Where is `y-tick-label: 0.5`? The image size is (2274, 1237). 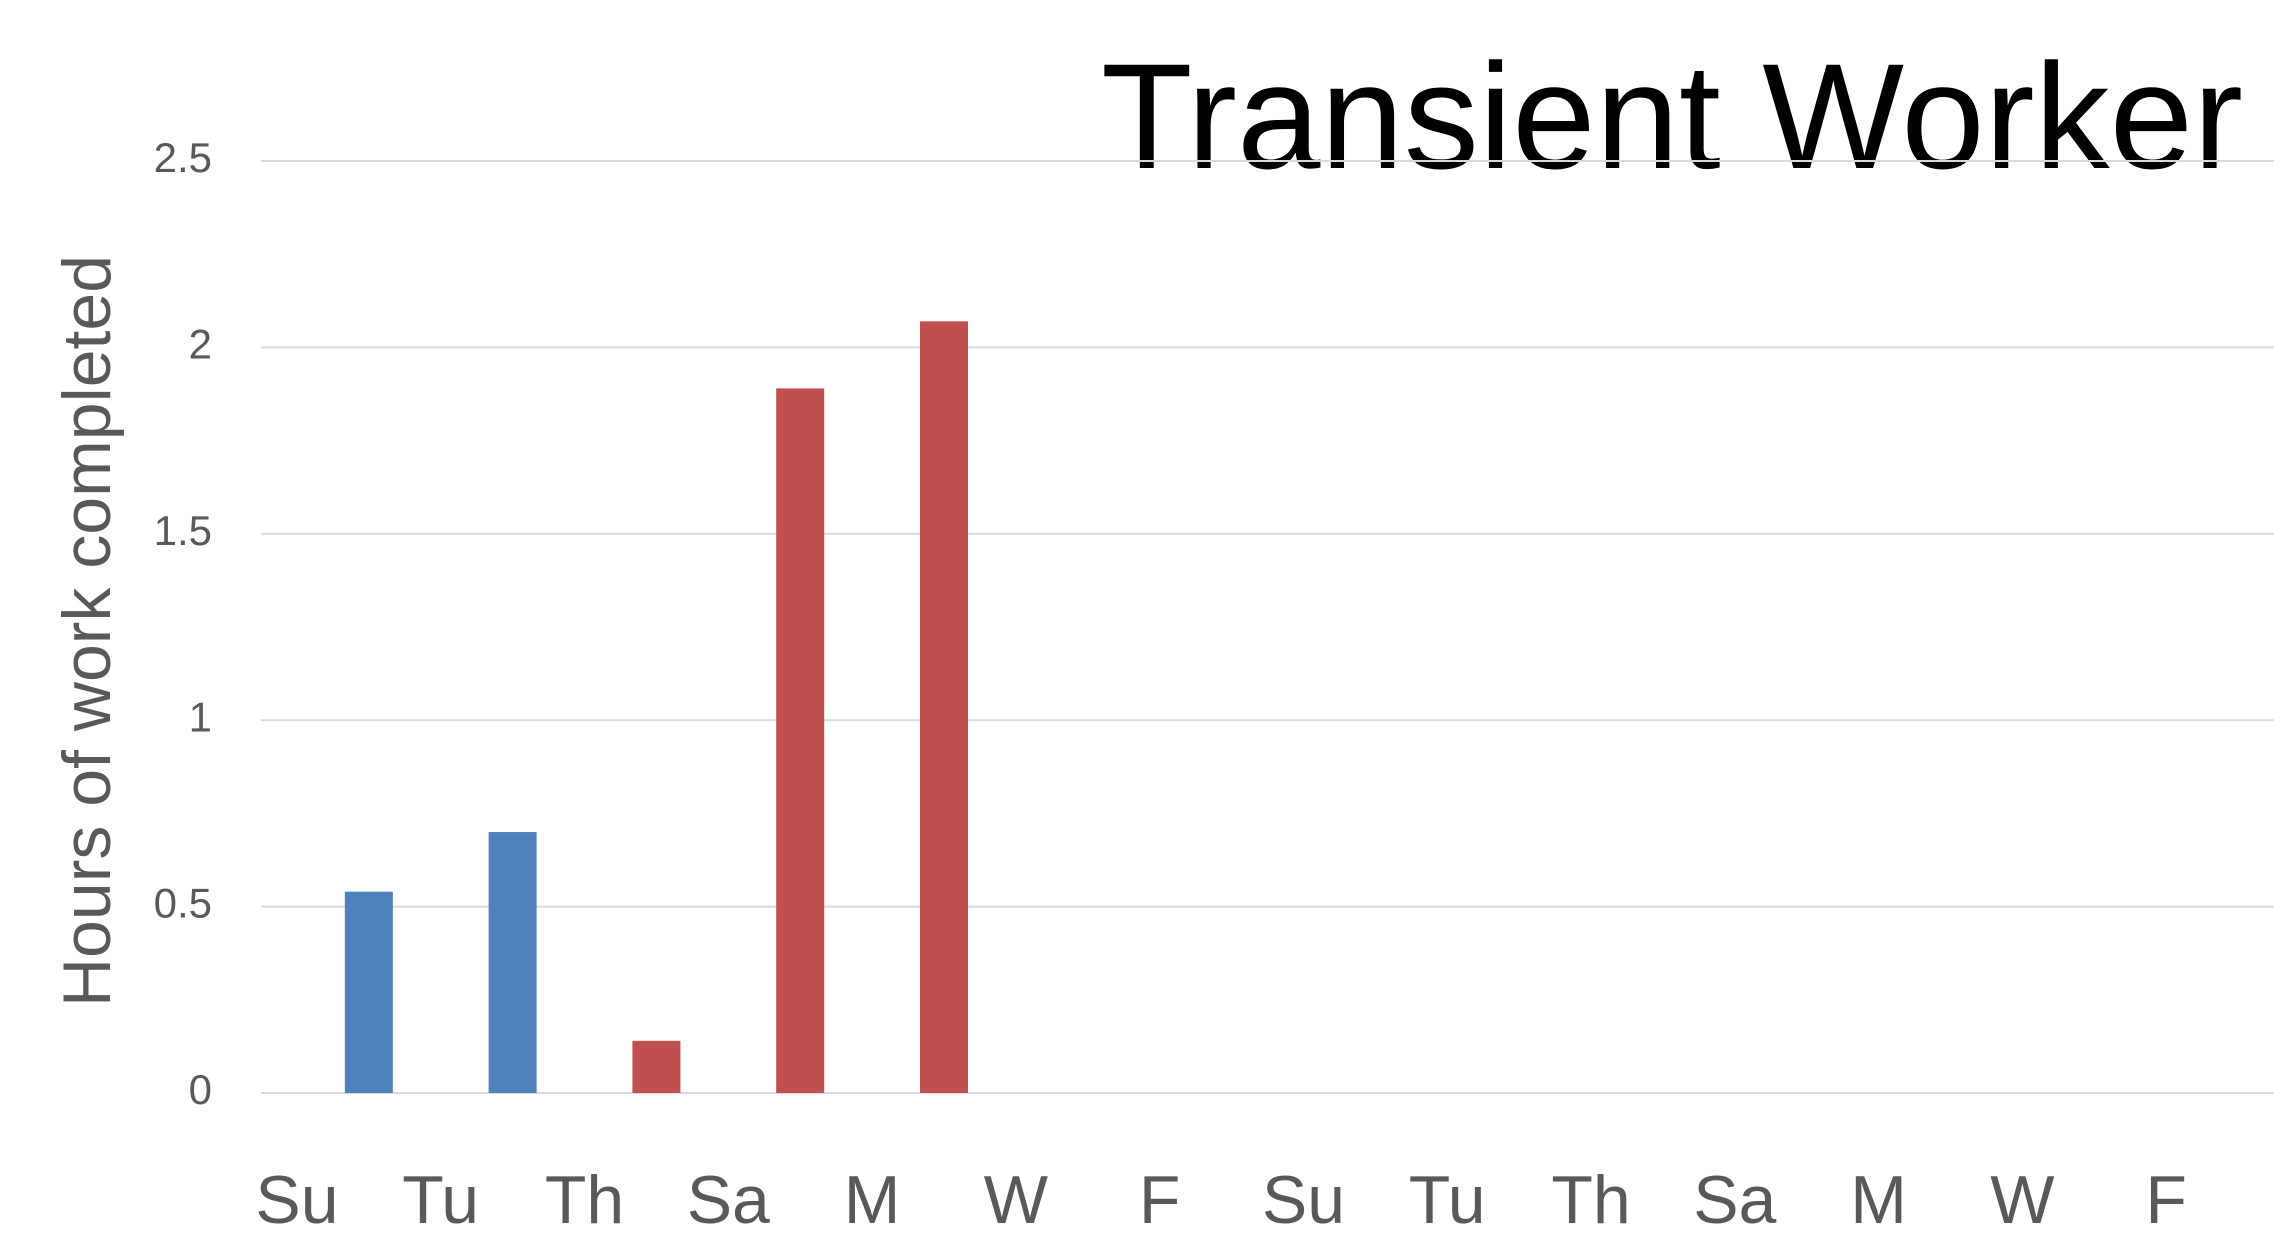 y-tick-label: 0.5 is located at coordinates (183, 903).